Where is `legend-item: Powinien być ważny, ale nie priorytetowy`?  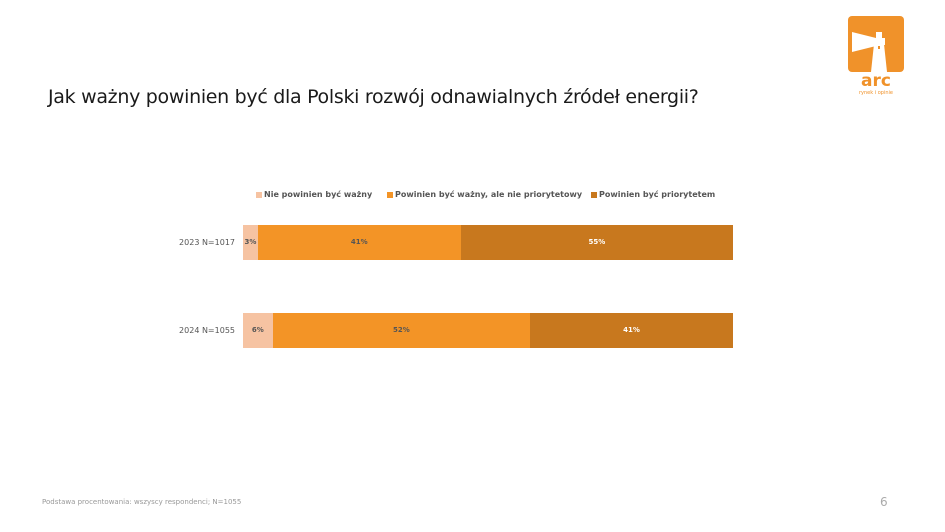
legend-item: Powinien być ważny, ale nie priorytetowy is located at coordinates (484, 194).